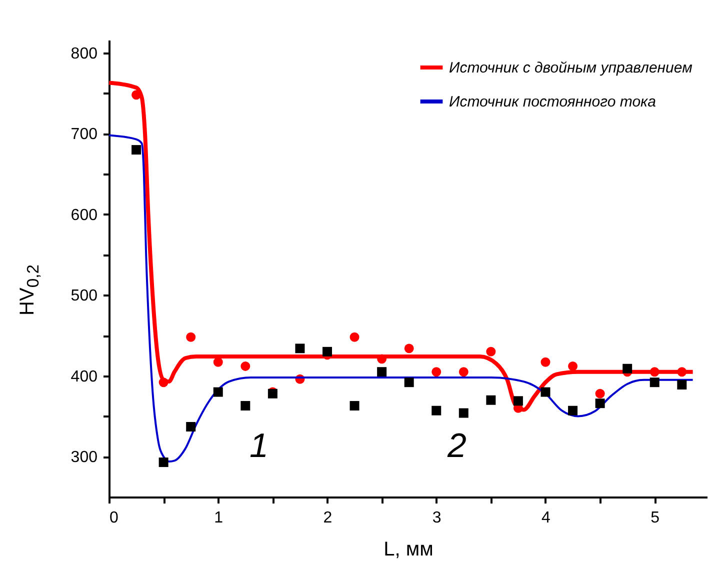 The height and width of the screenshot is (574, 728). What do you see at coordinates (114, 518) in the screenshot?
I see `x-tick-label: 0` at bounding box center [114, 518].